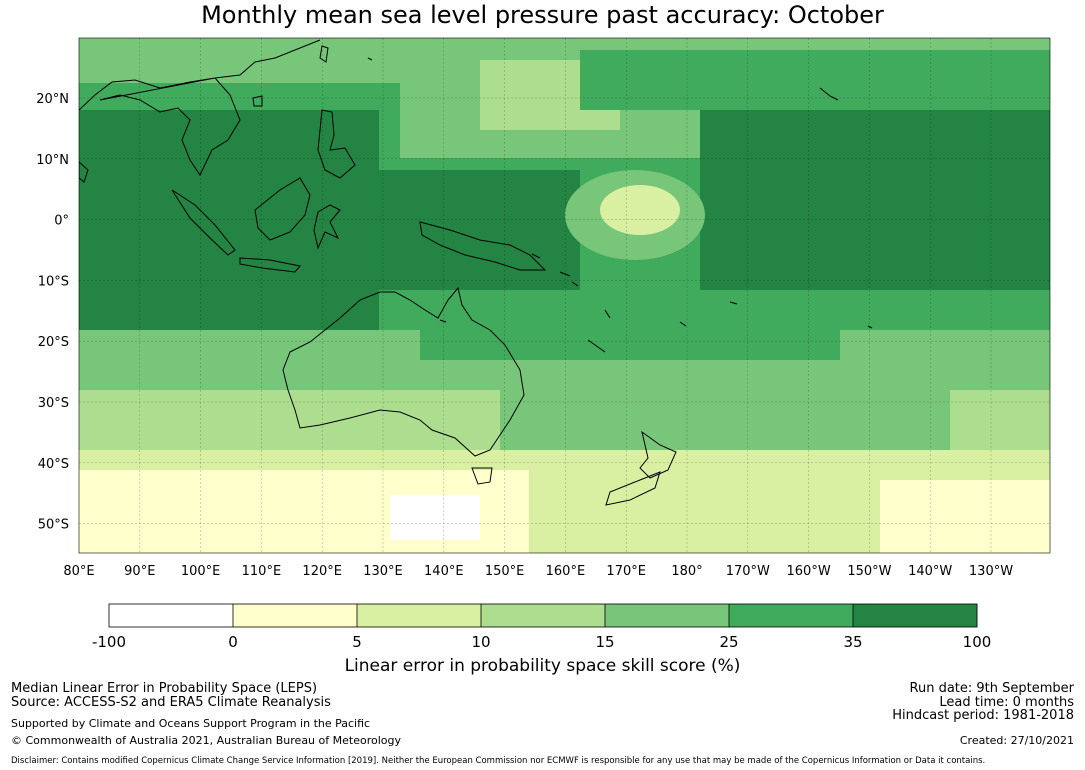  What do you see at coordinates (641, 468) in the screenshot?
I see `new-zealand-coast` at bounding box center [641, 468].